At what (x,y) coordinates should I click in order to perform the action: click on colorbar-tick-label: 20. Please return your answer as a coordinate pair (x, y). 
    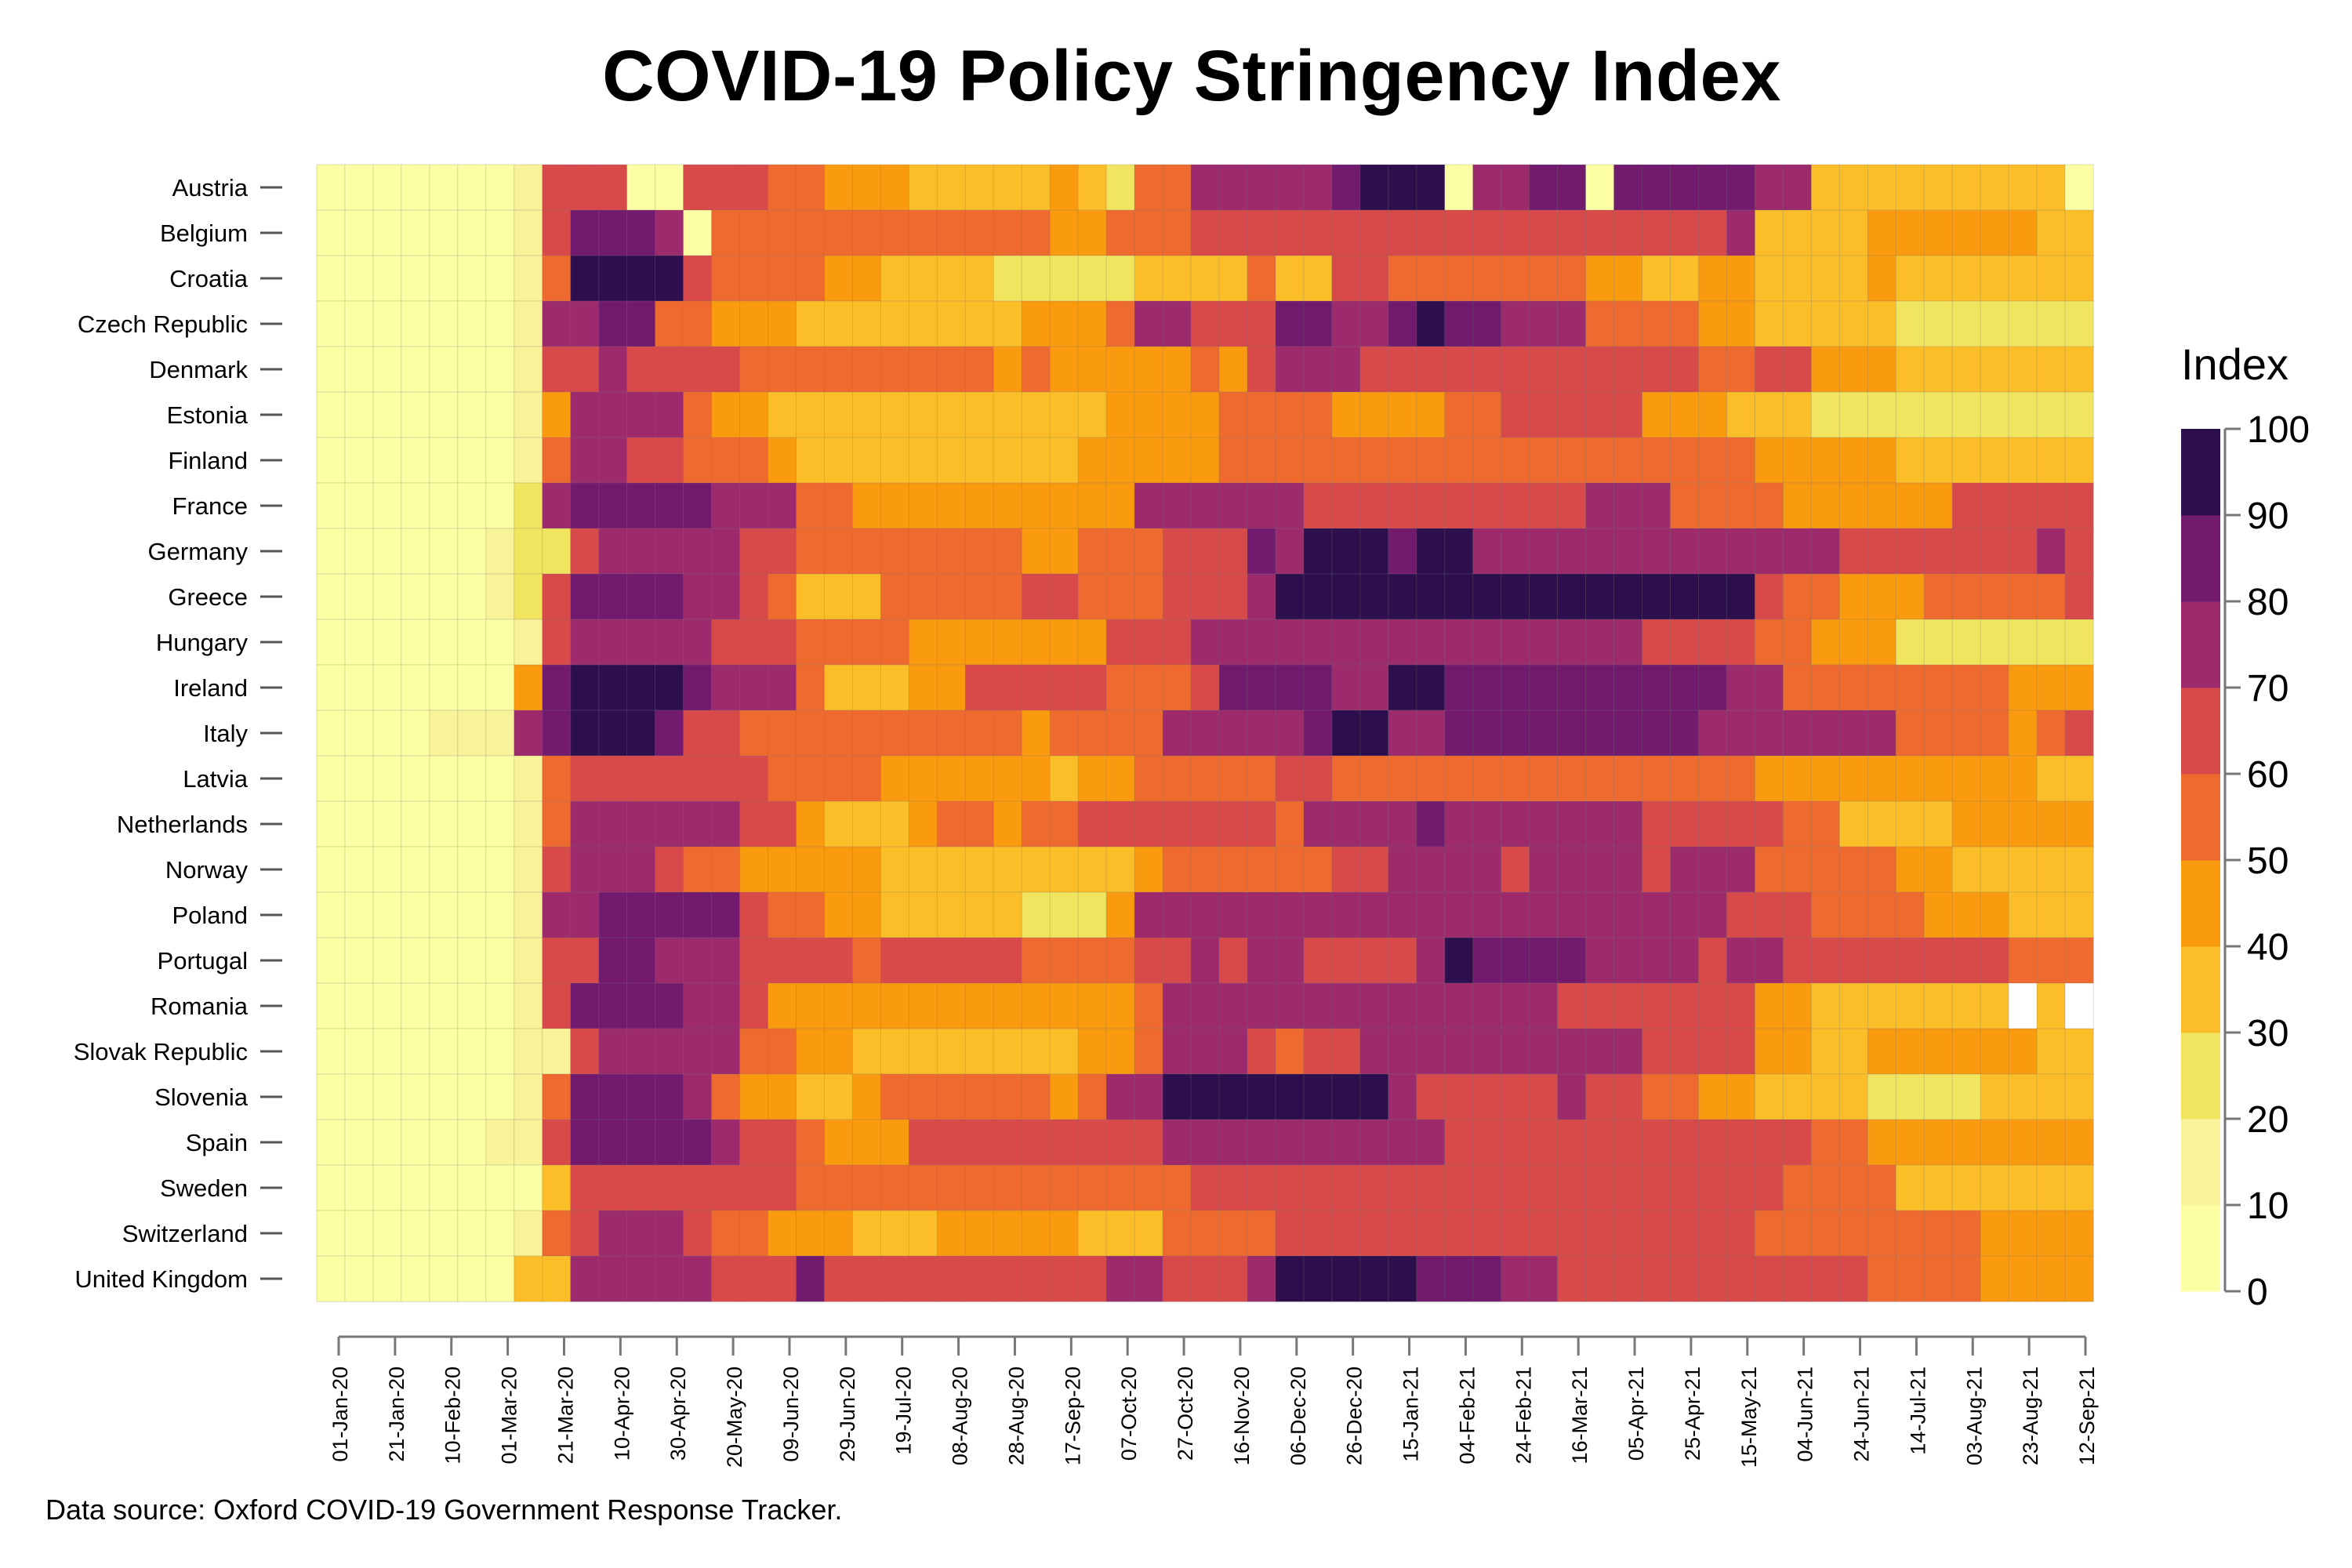
    Looking at the image, I should click on (2267, 1120).